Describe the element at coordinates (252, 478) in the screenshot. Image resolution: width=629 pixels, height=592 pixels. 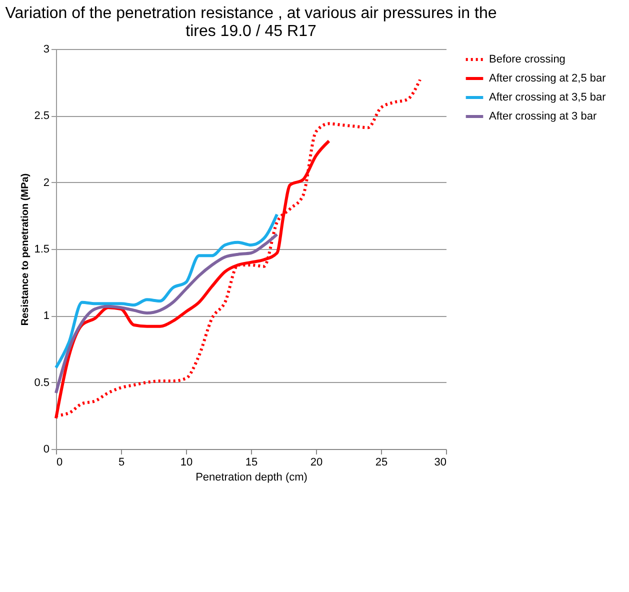
I see `x-axis-title: Penetration depth (cm)` at that location.